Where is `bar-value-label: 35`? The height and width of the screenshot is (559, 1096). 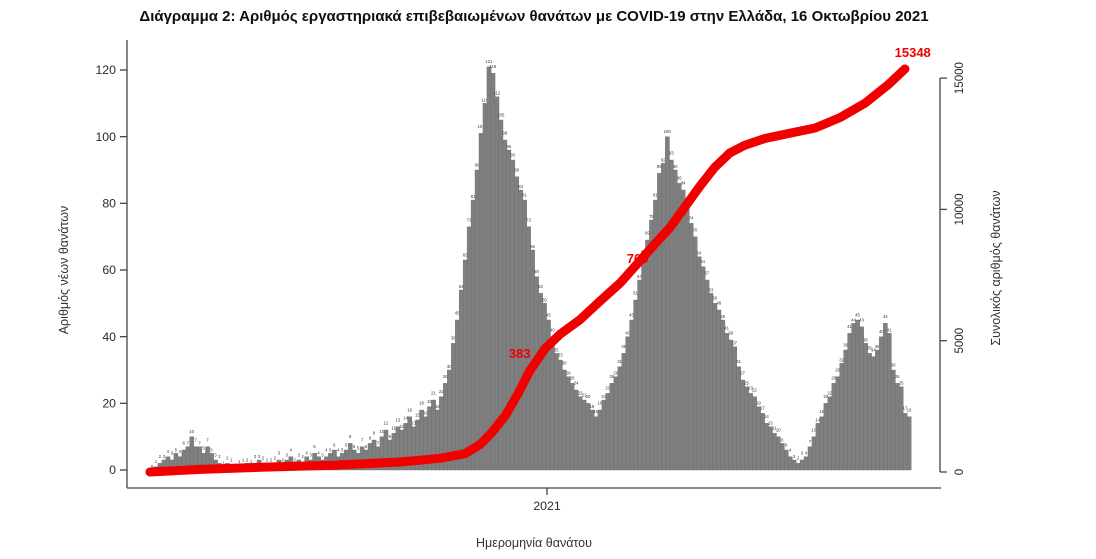
bar-value-label: 35 is located at coordinates (556, 349).